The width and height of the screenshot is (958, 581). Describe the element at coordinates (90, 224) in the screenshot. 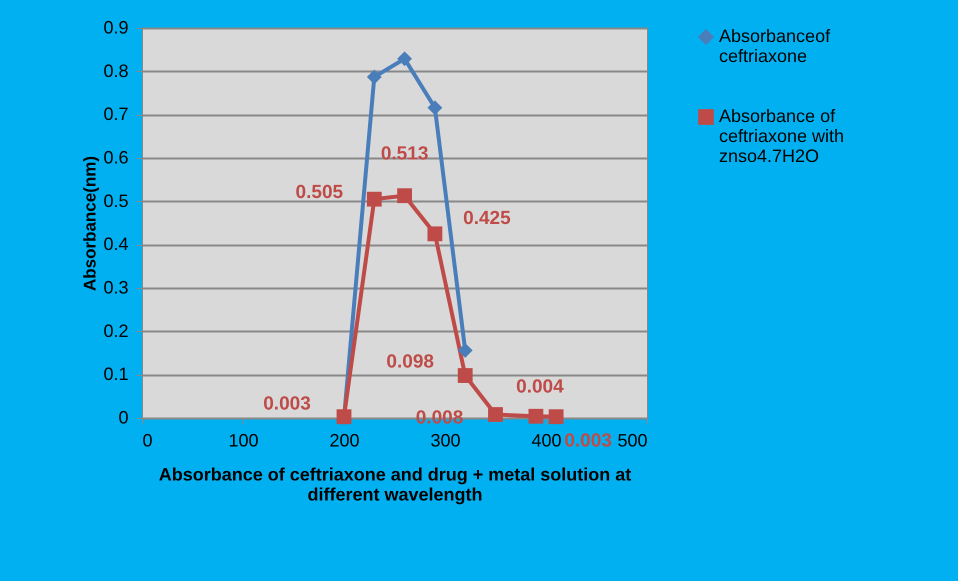

I see `y-axis-title: Absorbance(nm)` at that location.